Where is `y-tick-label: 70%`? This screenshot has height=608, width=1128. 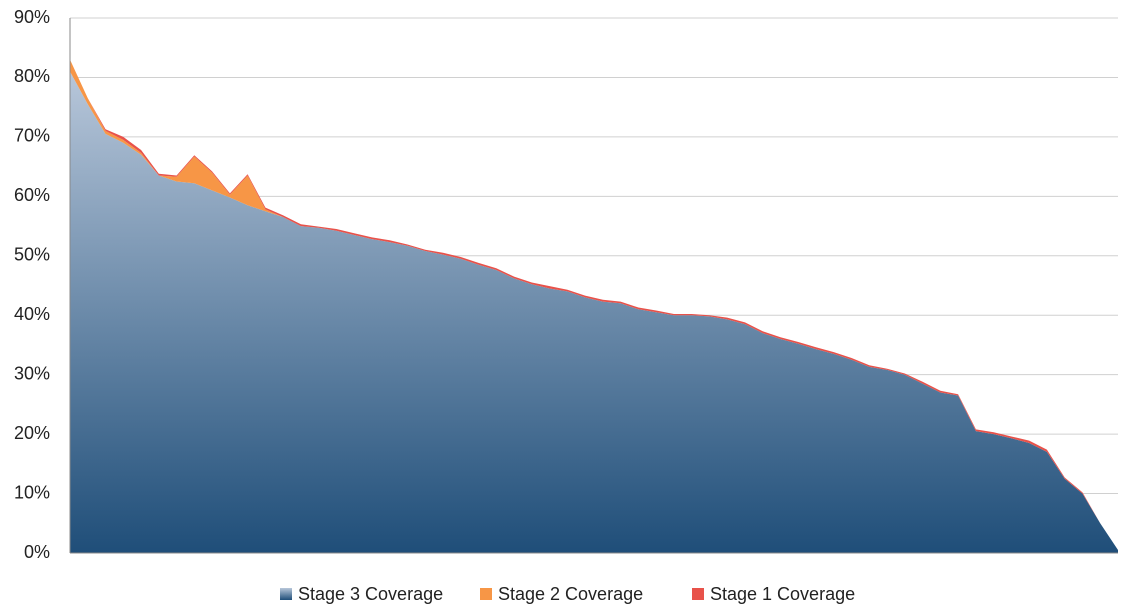 y-tick-label: 70% is located at coordinates (32, 136).